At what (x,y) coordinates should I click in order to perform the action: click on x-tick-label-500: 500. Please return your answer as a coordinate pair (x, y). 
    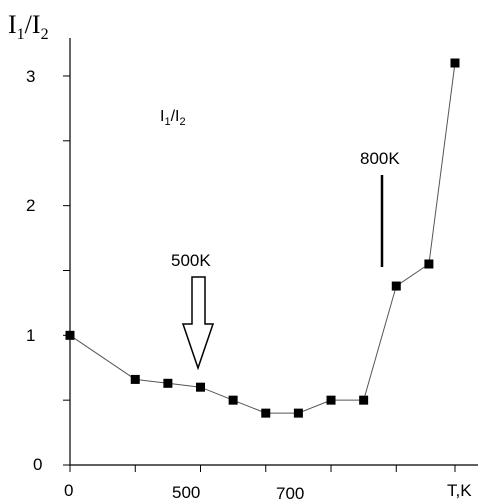
    Looking at the image, I should click on (186, 491).